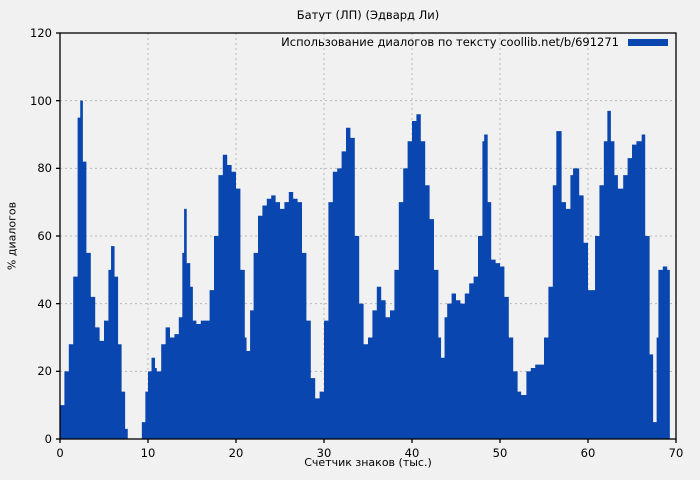 Image resolution: width=700 pixels, height=480 pixels. I want to click on x-tick-label: 50, so click(500, 453).